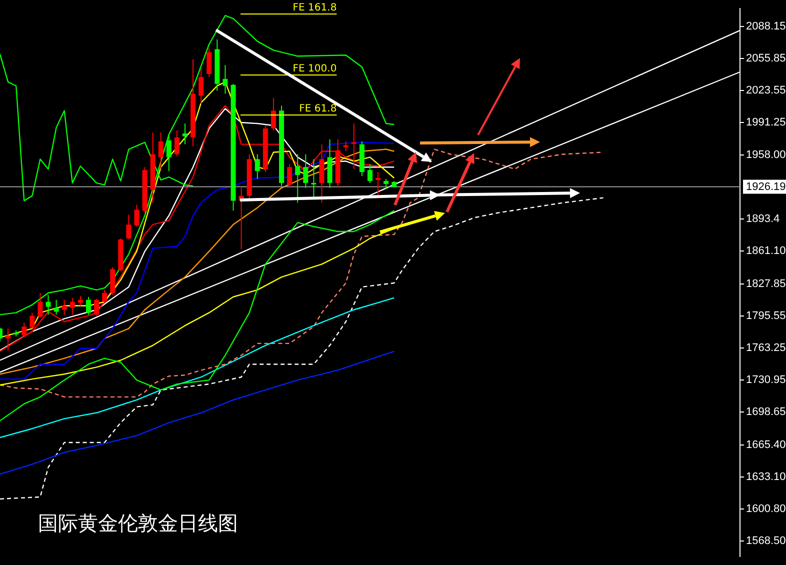 This screenshot has height=565, width=786. What do you see at coordinates (766, 155) in the screenshot?
I see `y-tick-label: 1958.00` at bounding box center [766, 155].